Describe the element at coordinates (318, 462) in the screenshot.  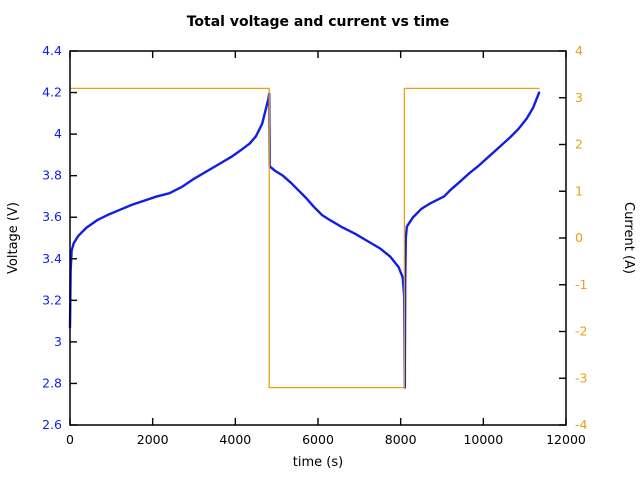
I see `x-axis-label: time (s)` at that location.